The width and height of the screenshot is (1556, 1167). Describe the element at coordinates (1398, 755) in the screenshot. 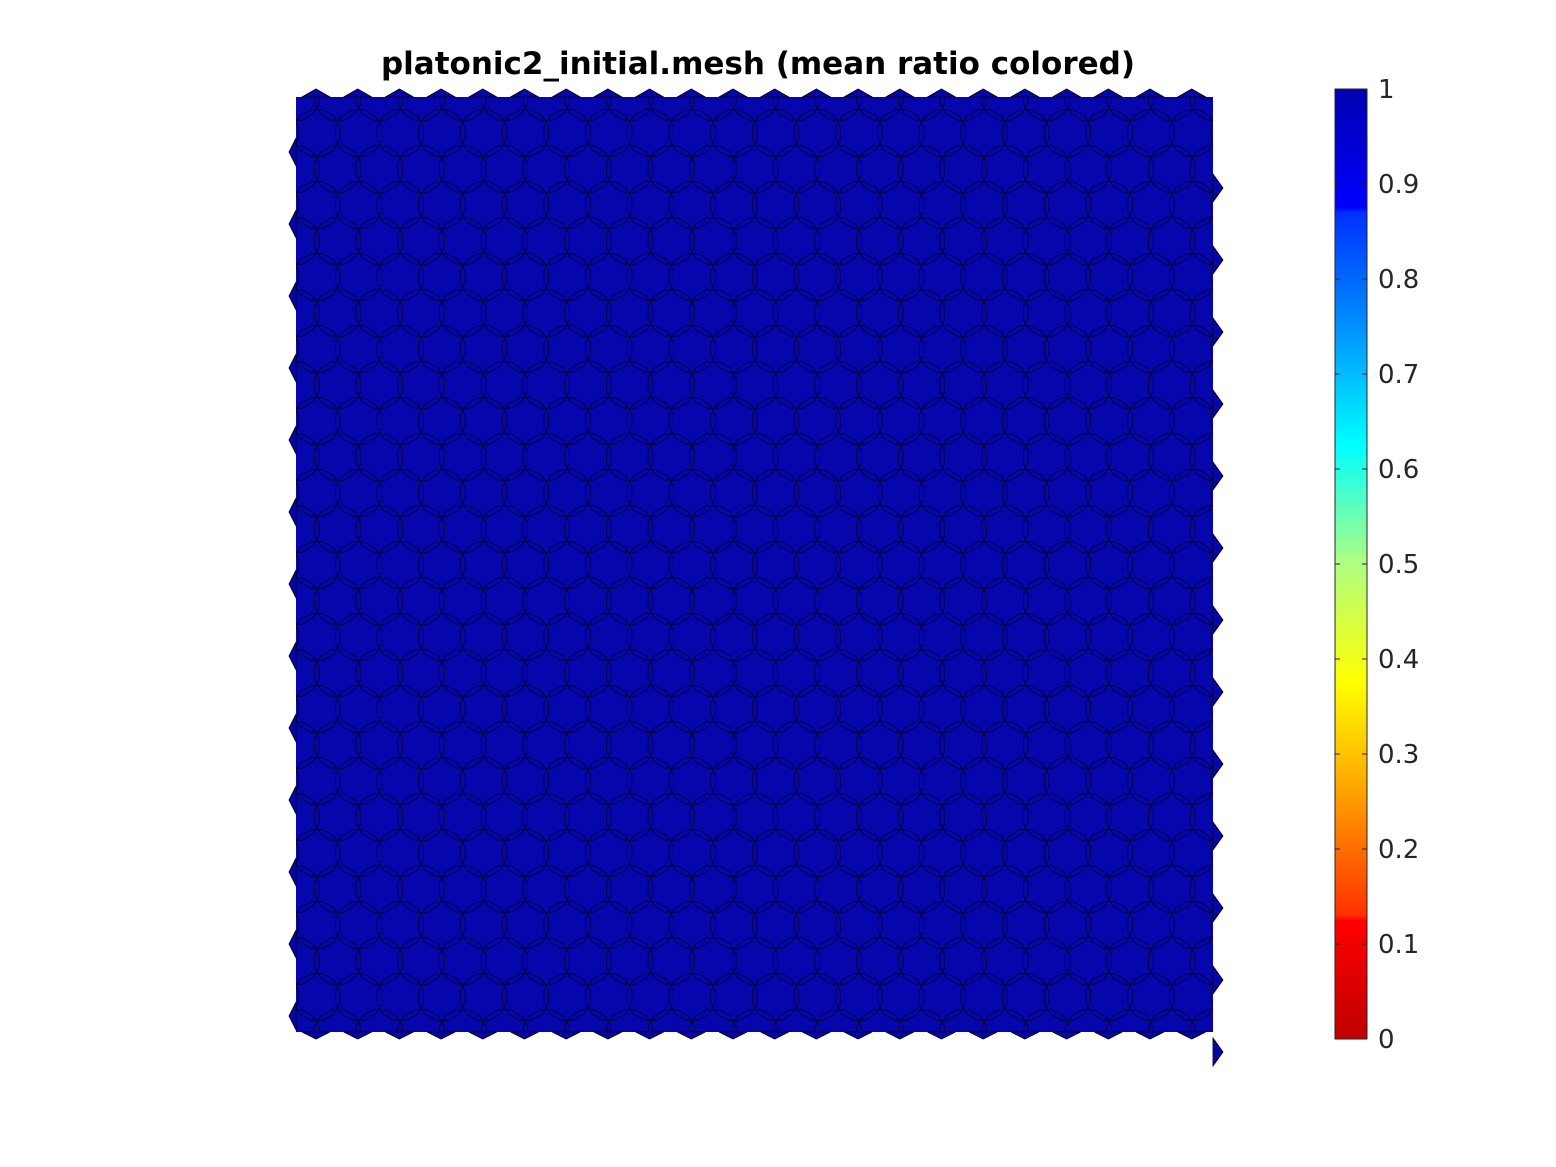

I see `colorbar-tick-label: 0.3` at that location.